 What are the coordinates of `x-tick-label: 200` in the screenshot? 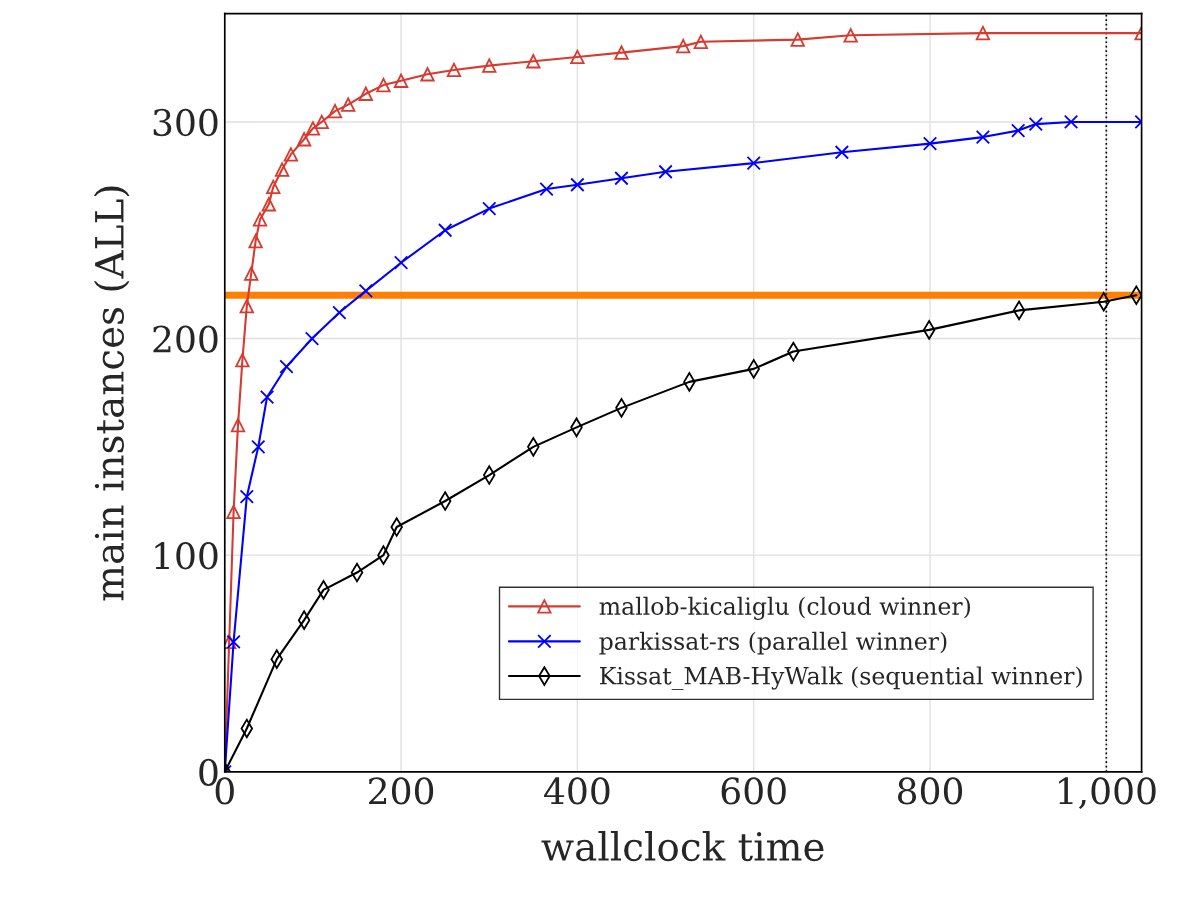 It's located at (401, 791).